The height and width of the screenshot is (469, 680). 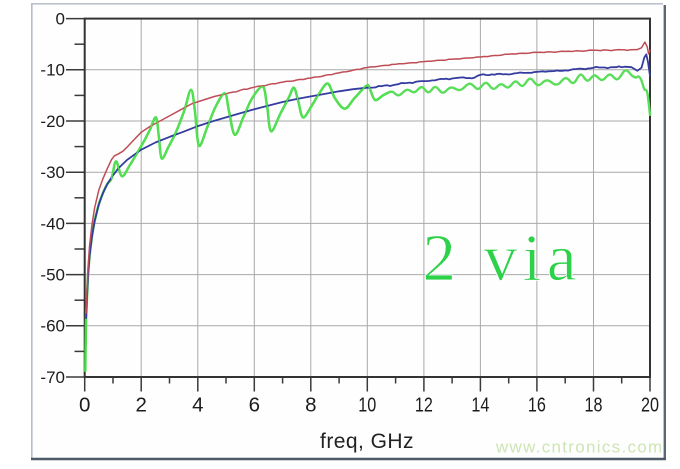 What do you see at coordinates (52, 377) in the screenshot?
I see `svg-text: -70` at bounding box center [52, 377].